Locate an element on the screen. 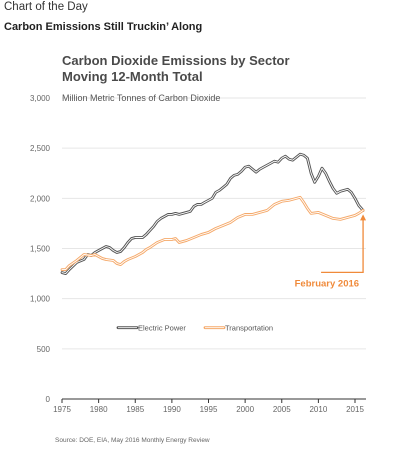 The height and width of the screenshot is (456, 404). series-line-core is located at coordinates (212, 233).